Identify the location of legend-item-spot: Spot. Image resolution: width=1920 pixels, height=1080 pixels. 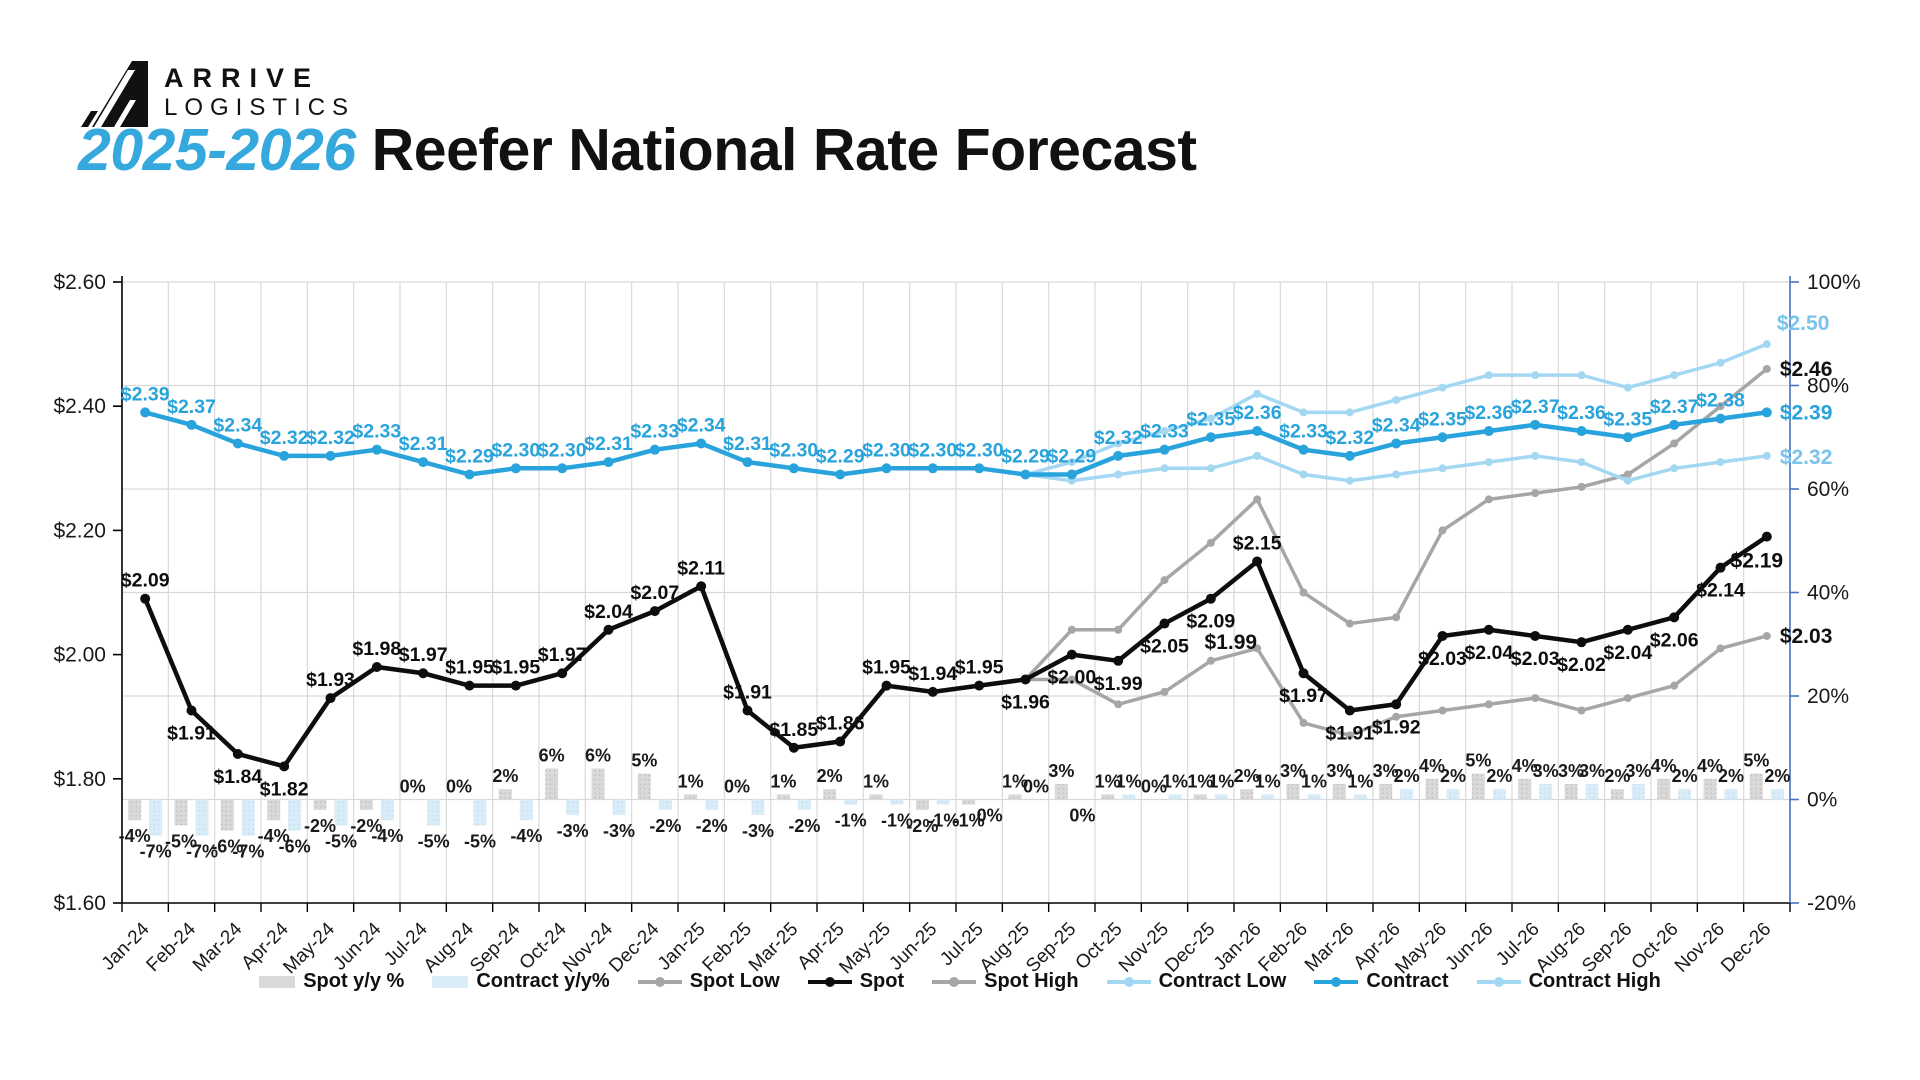
(855, 981).